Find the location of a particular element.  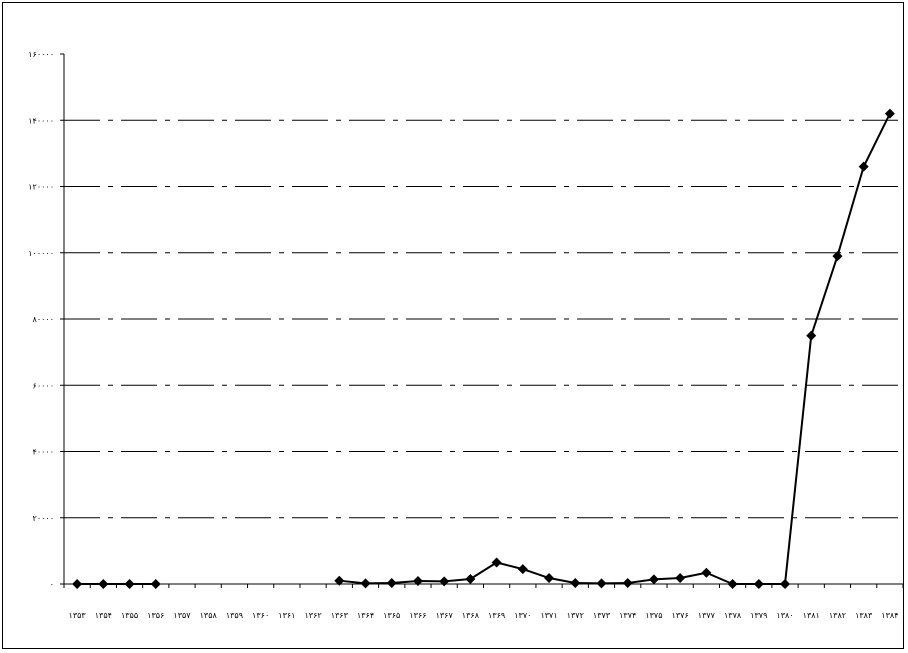

x-tick-label: ۱۳۷۵ is located at coordinates (653, 615).